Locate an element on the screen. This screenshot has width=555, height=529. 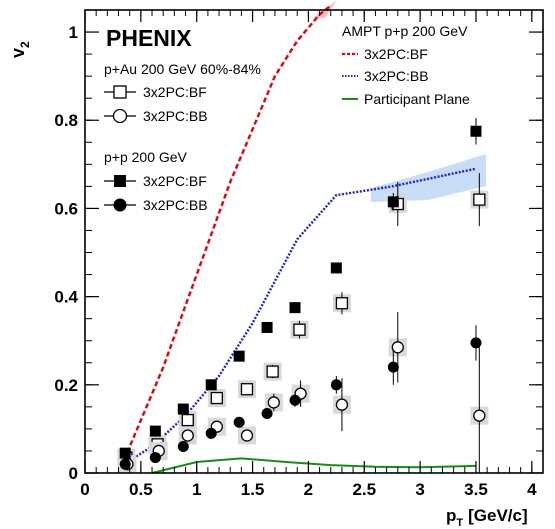
legend-pp-bb: 3x2PC:BB is located at coordinates (156, 205).